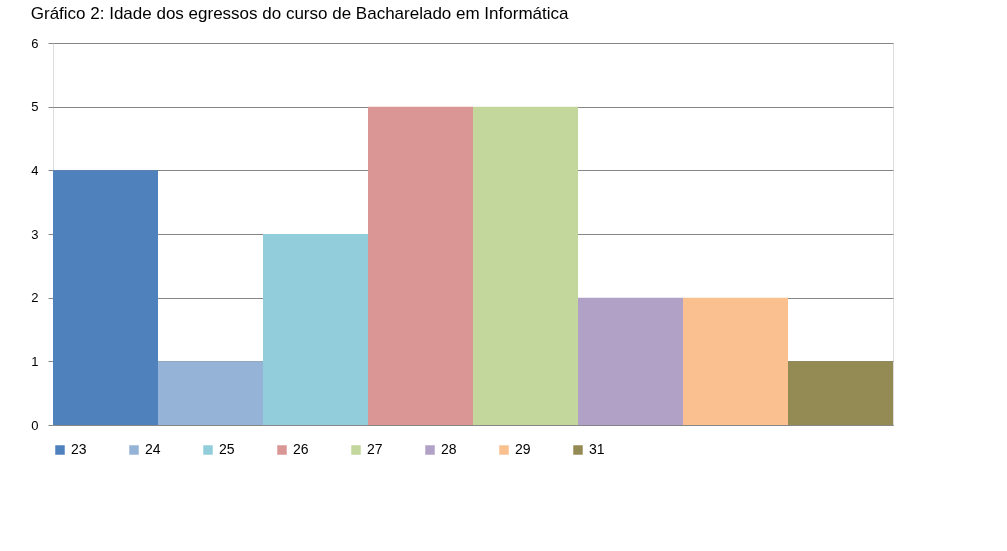  I want to click on legend-label: 23, so click(79, 449).